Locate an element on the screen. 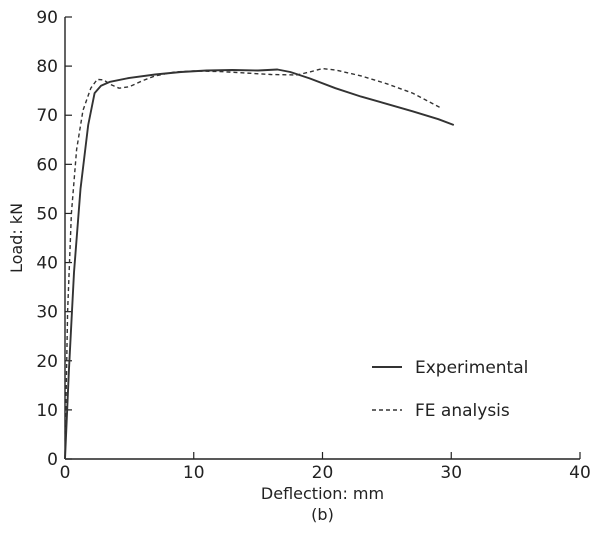 The width and height of the screenshot is (595, 537). y-tick-label: 30 is located at coordinates (47, 313).